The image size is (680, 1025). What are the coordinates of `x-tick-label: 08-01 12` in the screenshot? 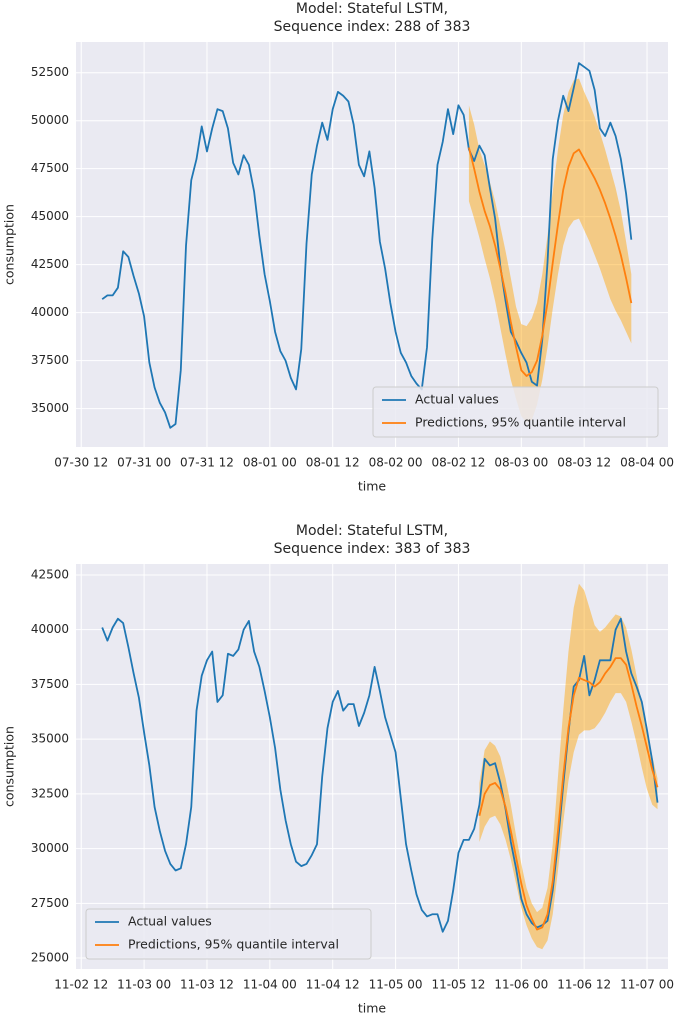 It's located at (333, 463).